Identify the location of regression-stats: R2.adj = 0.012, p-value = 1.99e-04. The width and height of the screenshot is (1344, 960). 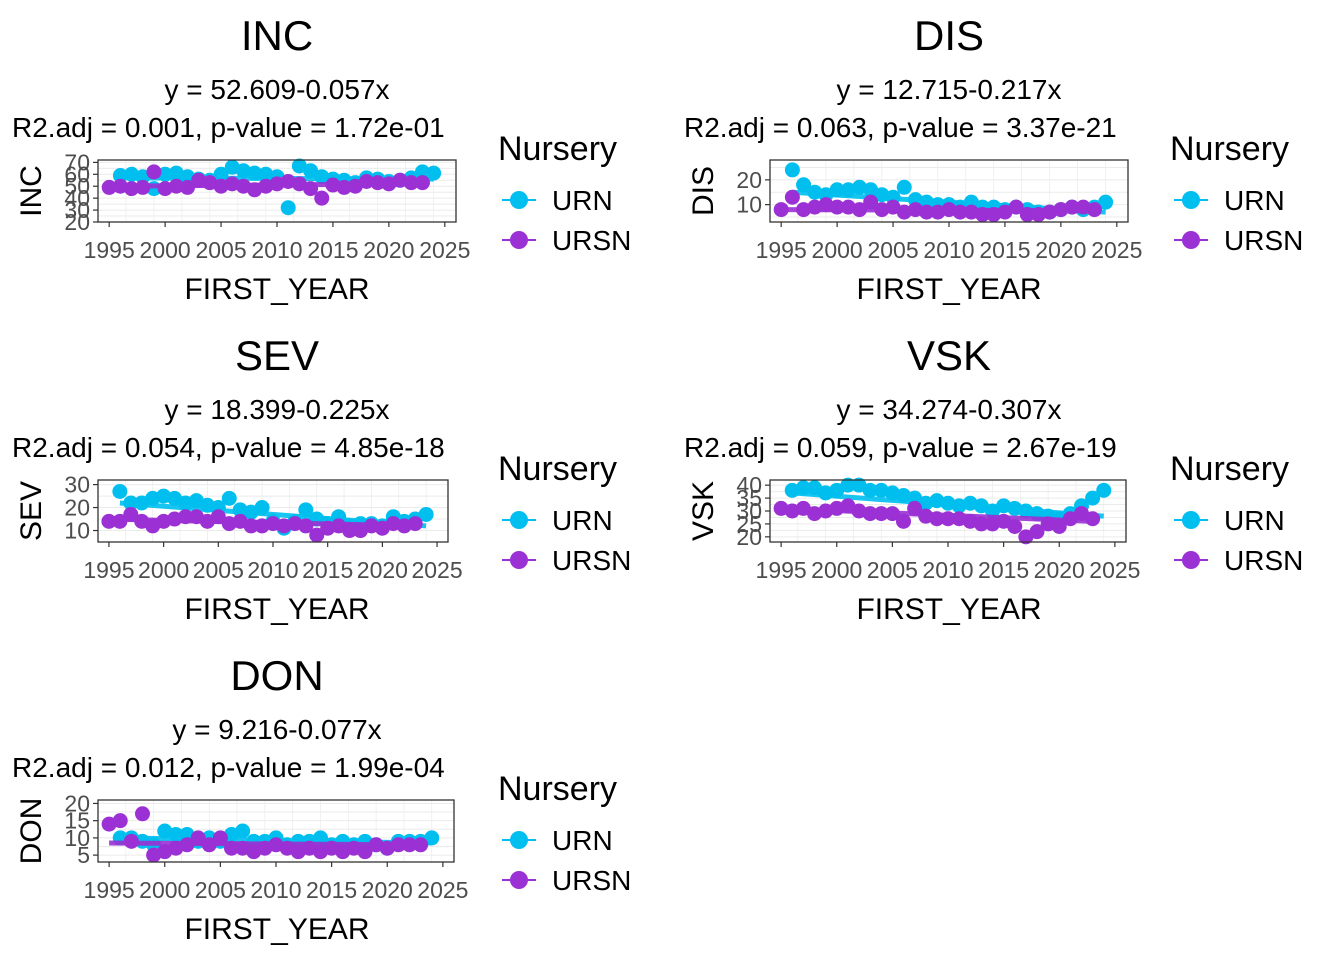
(228, 767).